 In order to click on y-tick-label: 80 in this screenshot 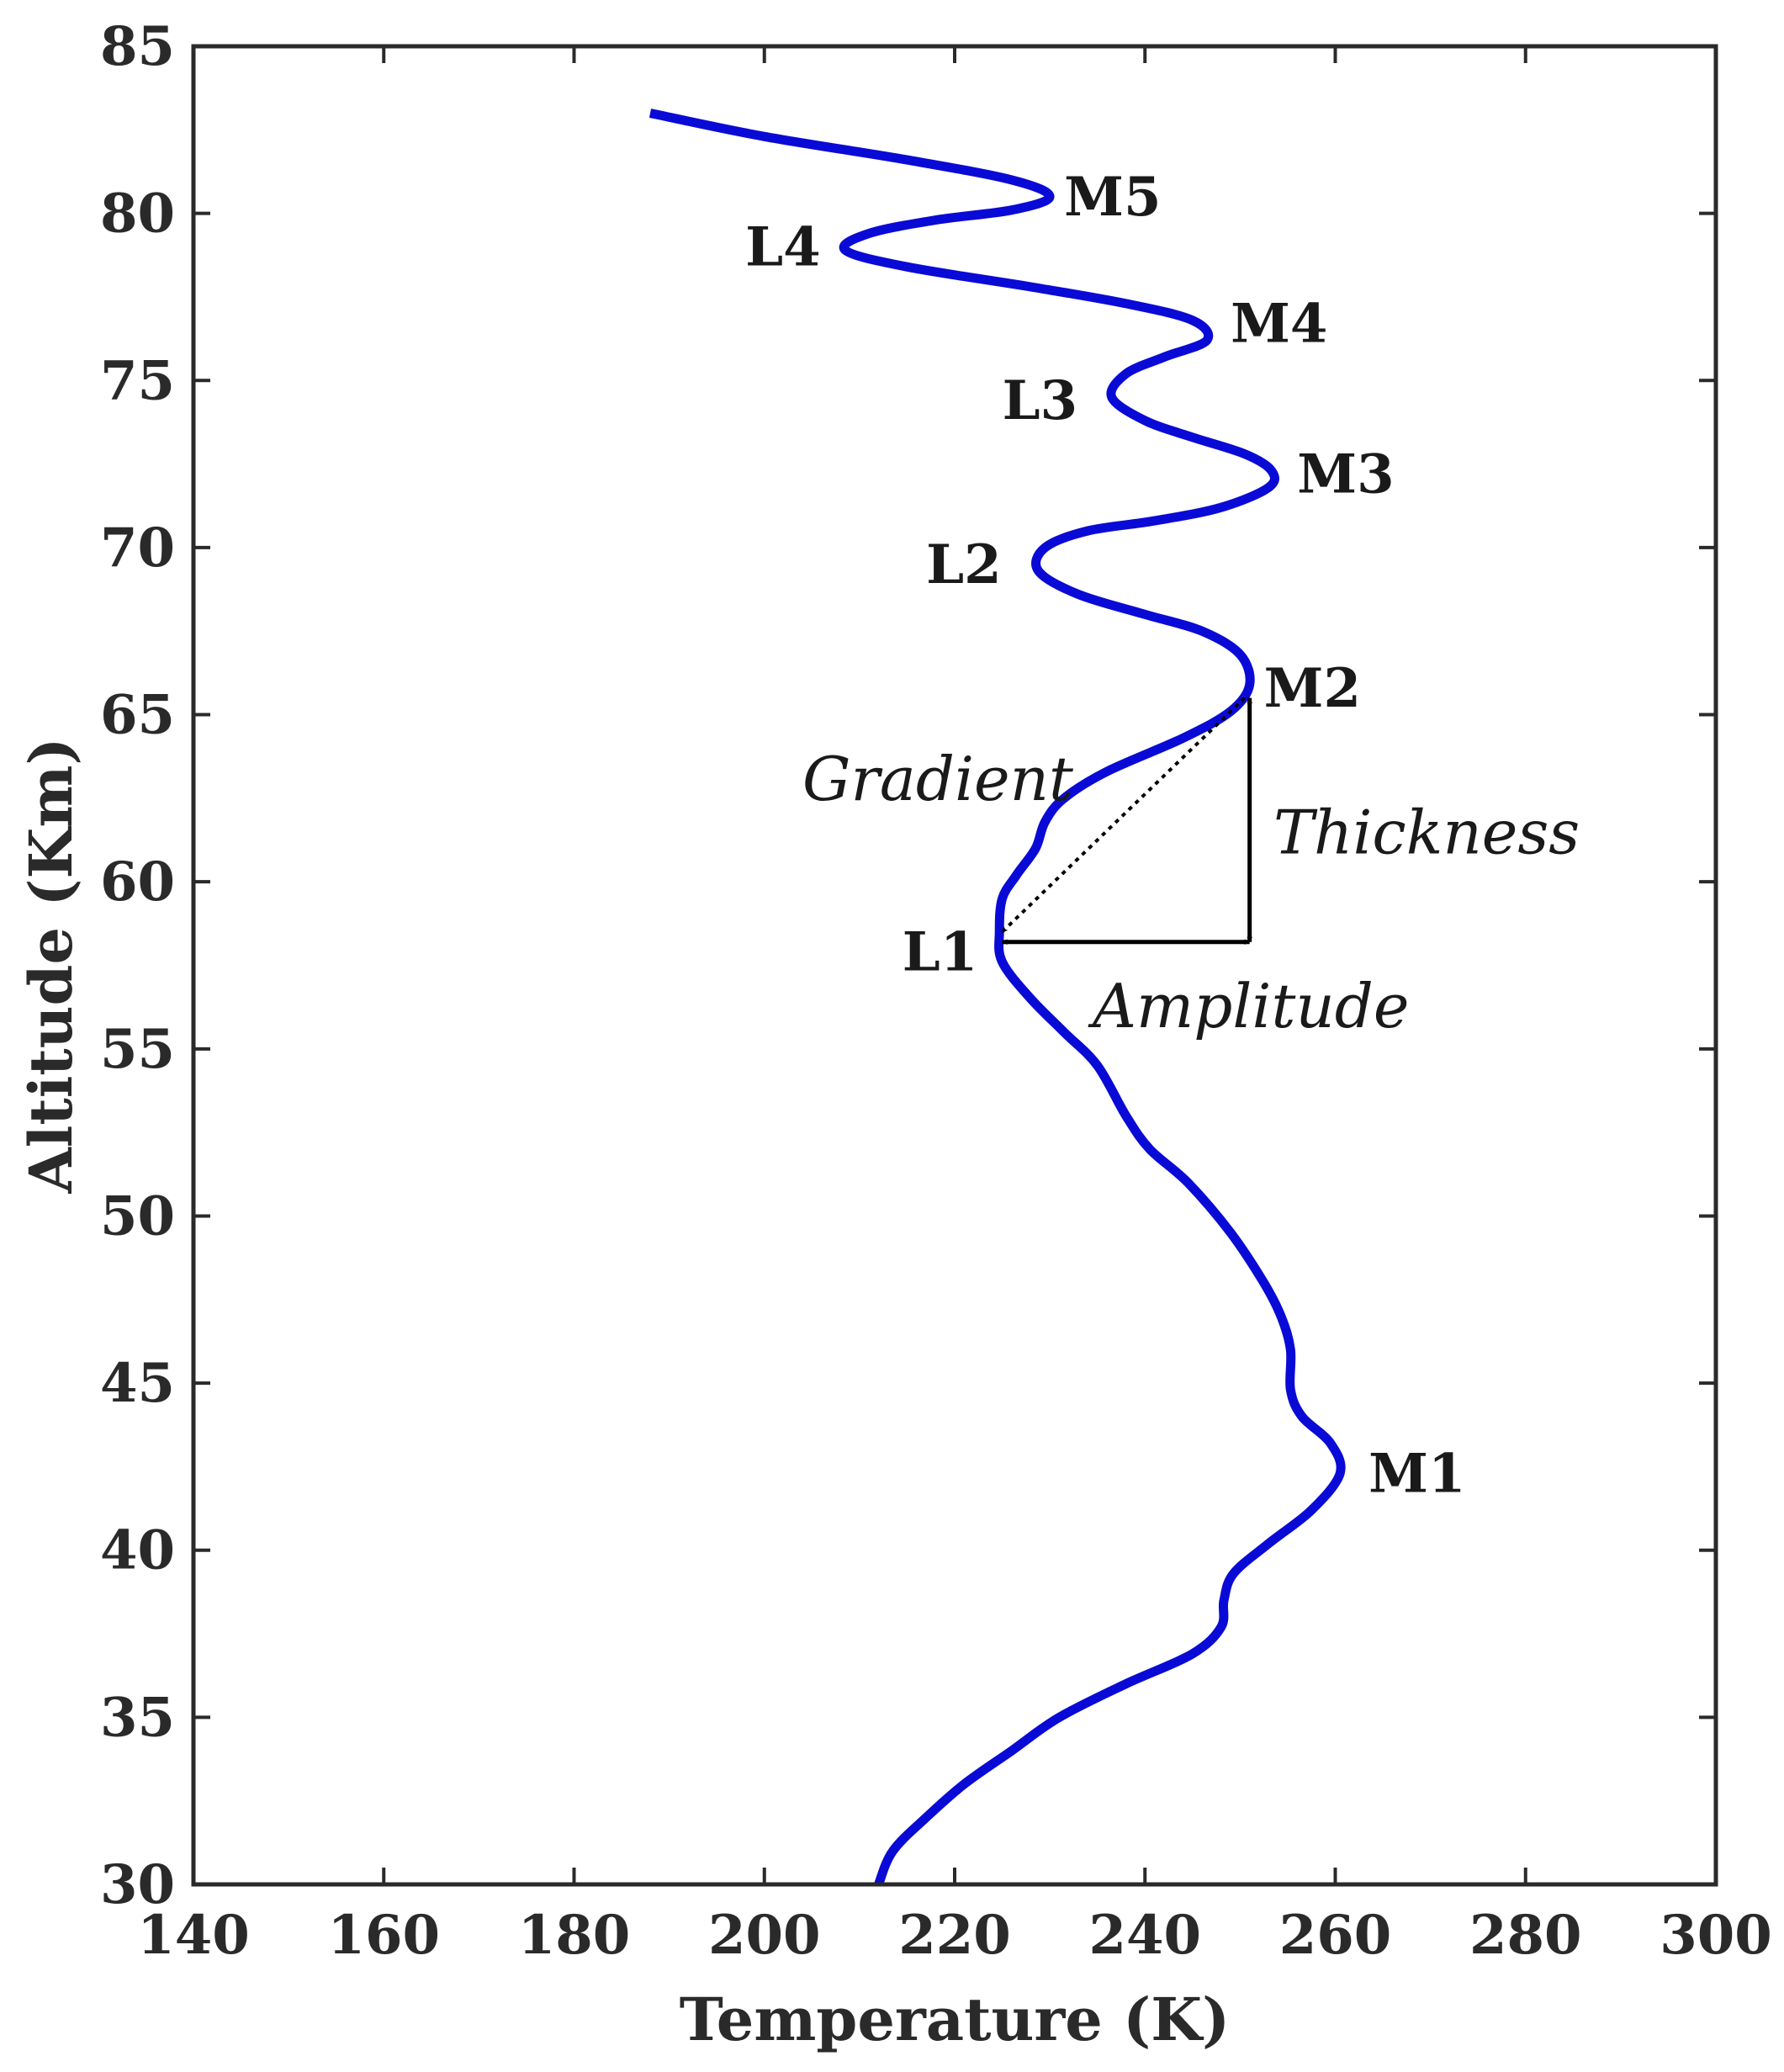, I will do `click(137, 214)`.